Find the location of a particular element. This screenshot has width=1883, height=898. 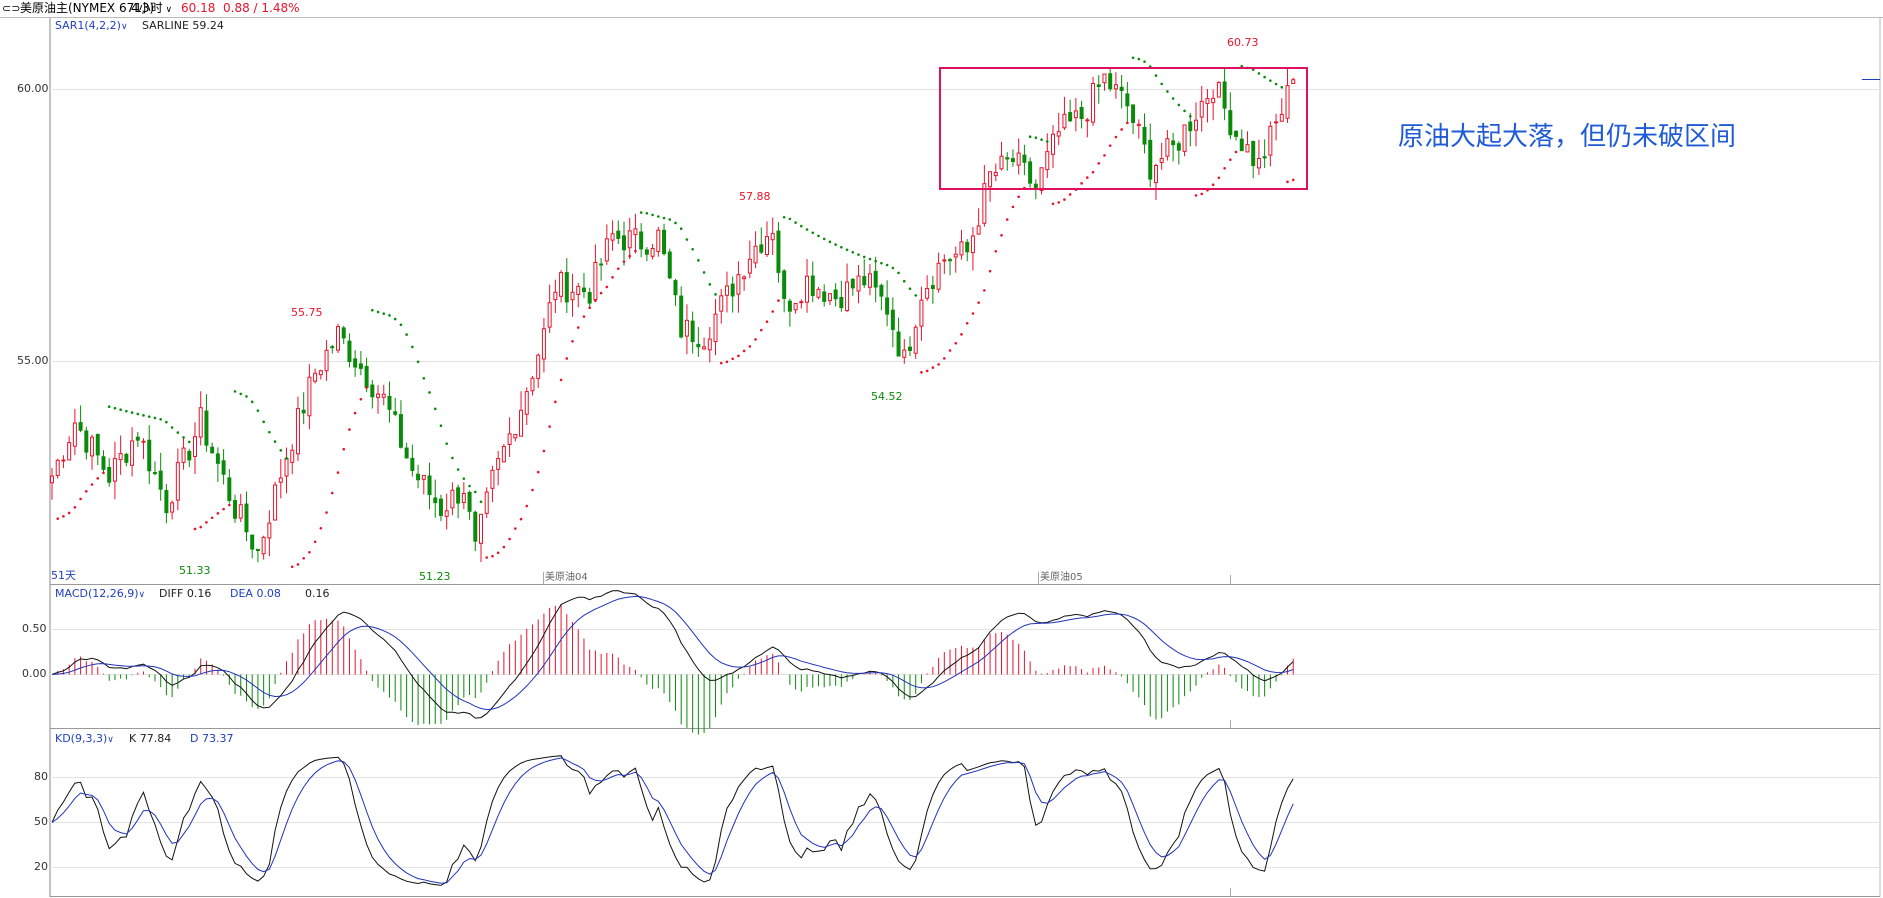

macd-indicator-selector: MACD(12,26,9)∨ is located at coordinates (100, 594).